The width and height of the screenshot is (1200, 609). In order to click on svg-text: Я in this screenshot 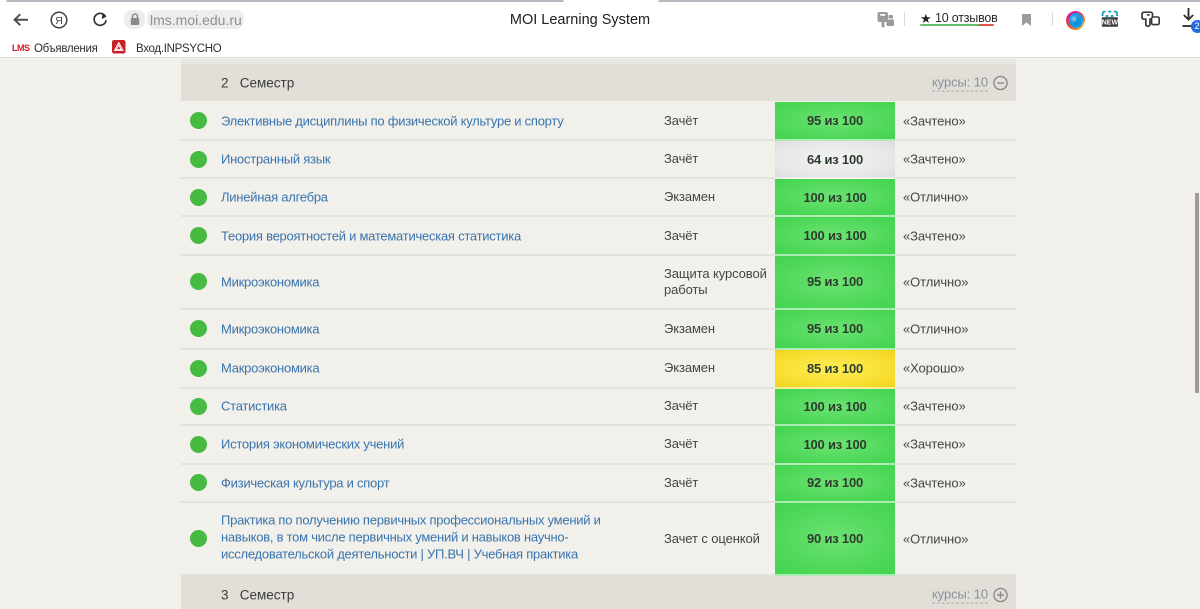, I will do `click(59, 21)`.